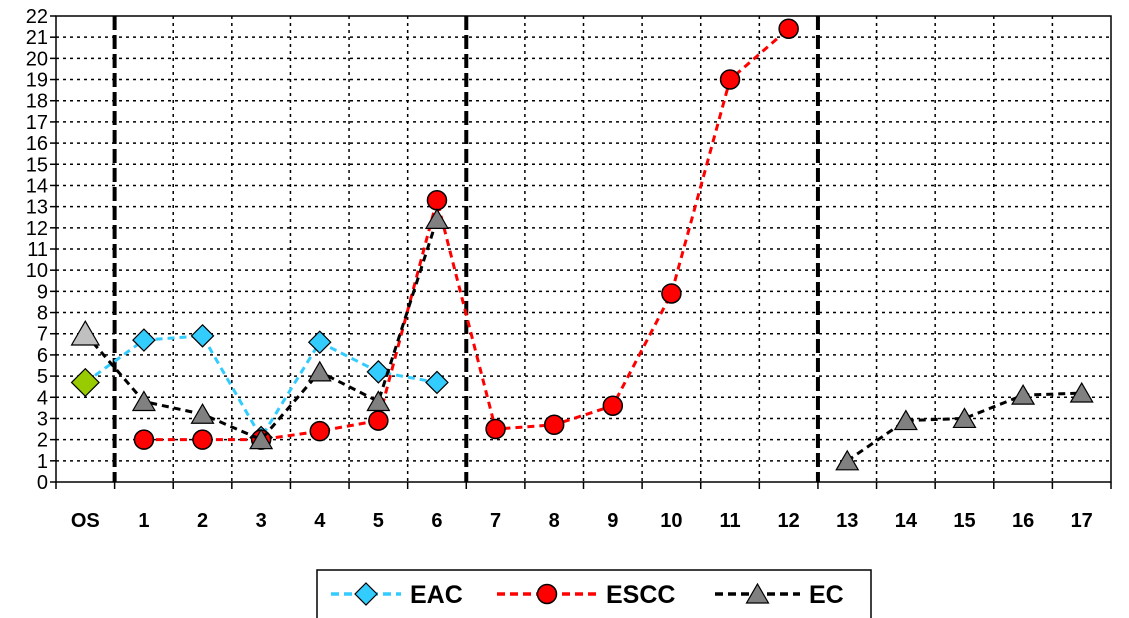 The height and width of the screenshot is (618, 1129). I want to click on y-tick-label: 4, so click(42, 398).